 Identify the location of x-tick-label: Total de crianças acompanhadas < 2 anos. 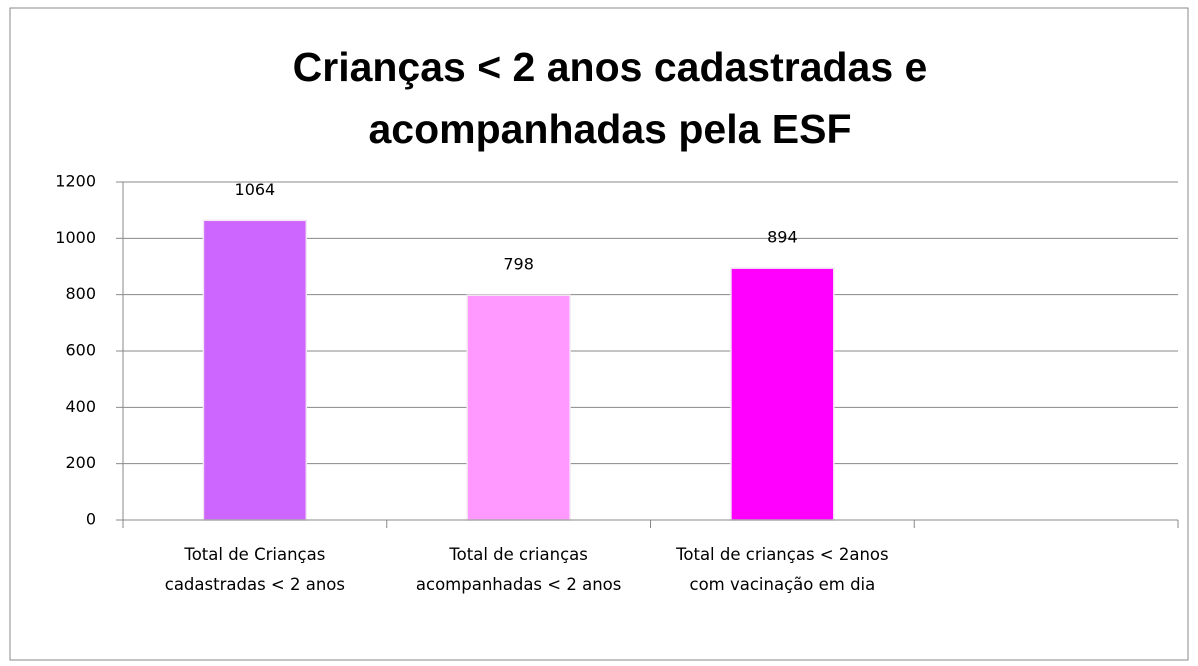
(518, 569).